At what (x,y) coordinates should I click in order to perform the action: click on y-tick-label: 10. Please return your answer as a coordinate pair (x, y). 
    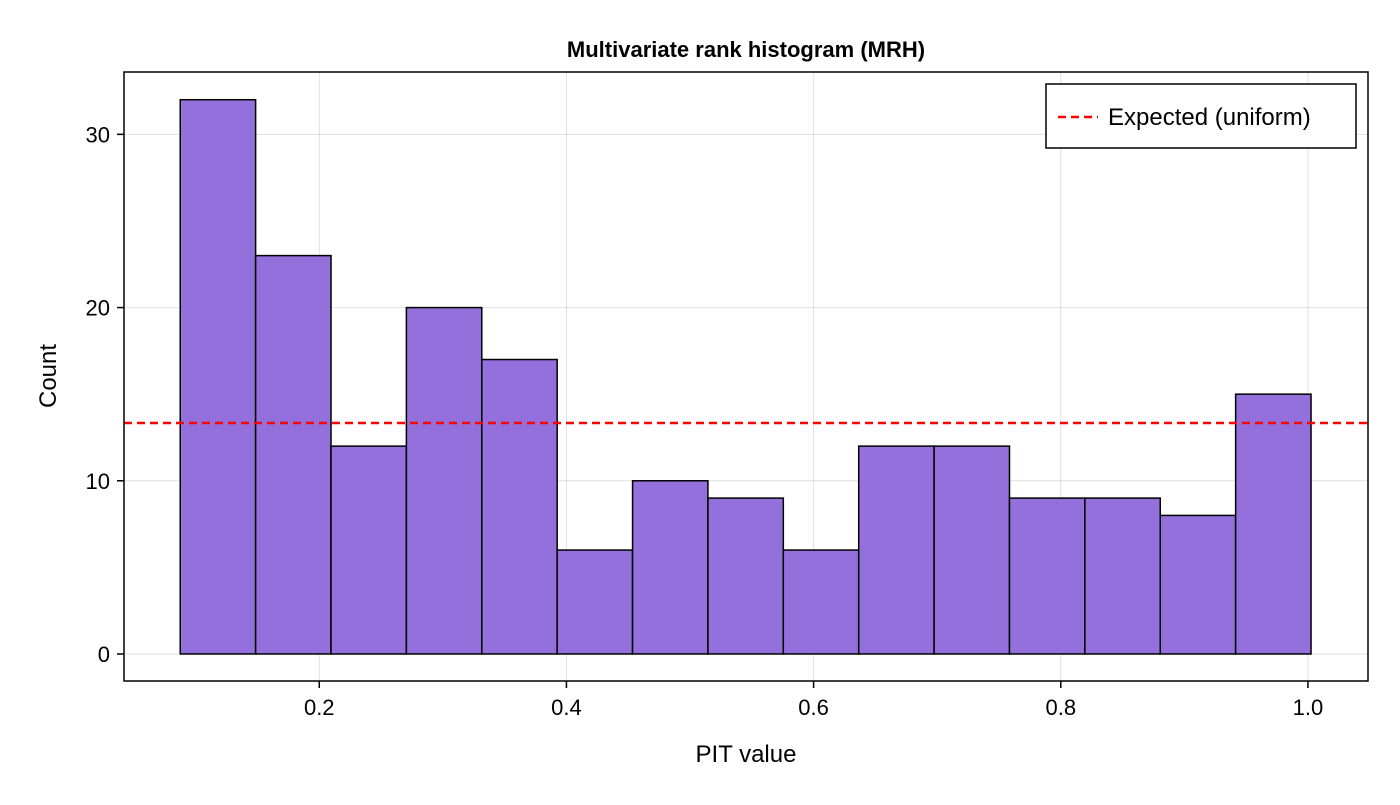
    Looking at the image, I should click on (98, 481).